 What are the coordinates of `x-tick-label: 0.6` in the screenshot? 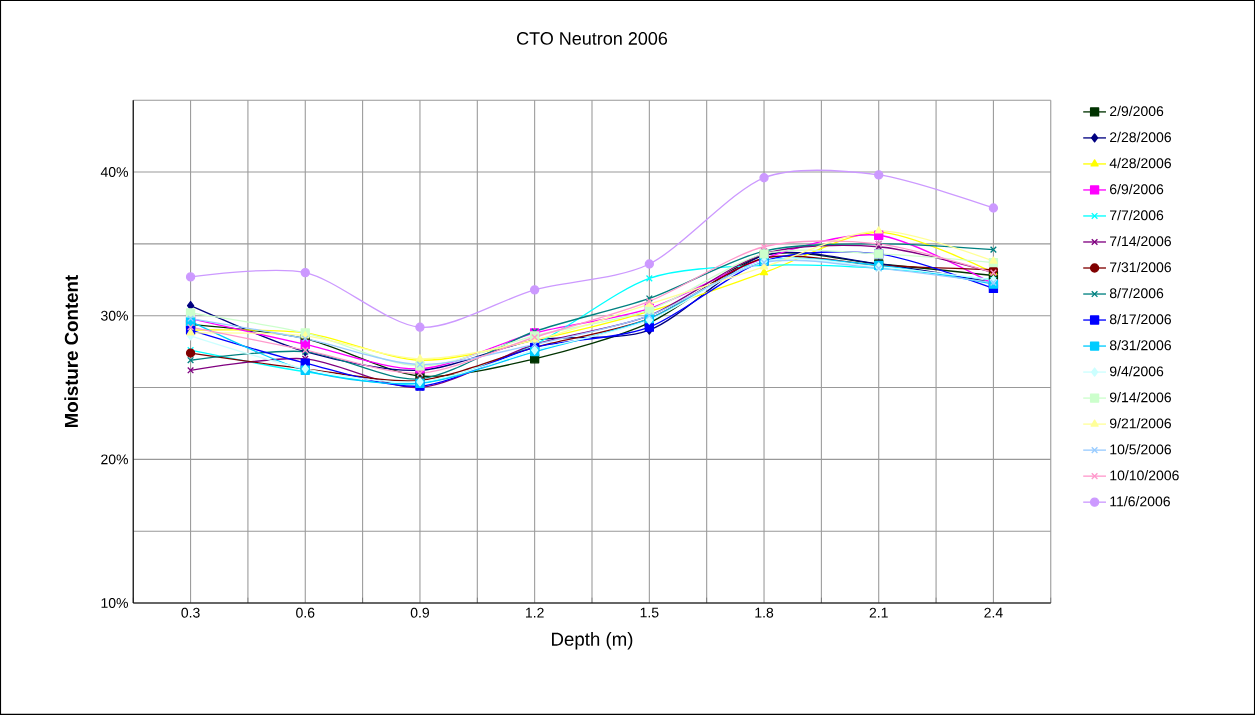 It's located at (305, 612).